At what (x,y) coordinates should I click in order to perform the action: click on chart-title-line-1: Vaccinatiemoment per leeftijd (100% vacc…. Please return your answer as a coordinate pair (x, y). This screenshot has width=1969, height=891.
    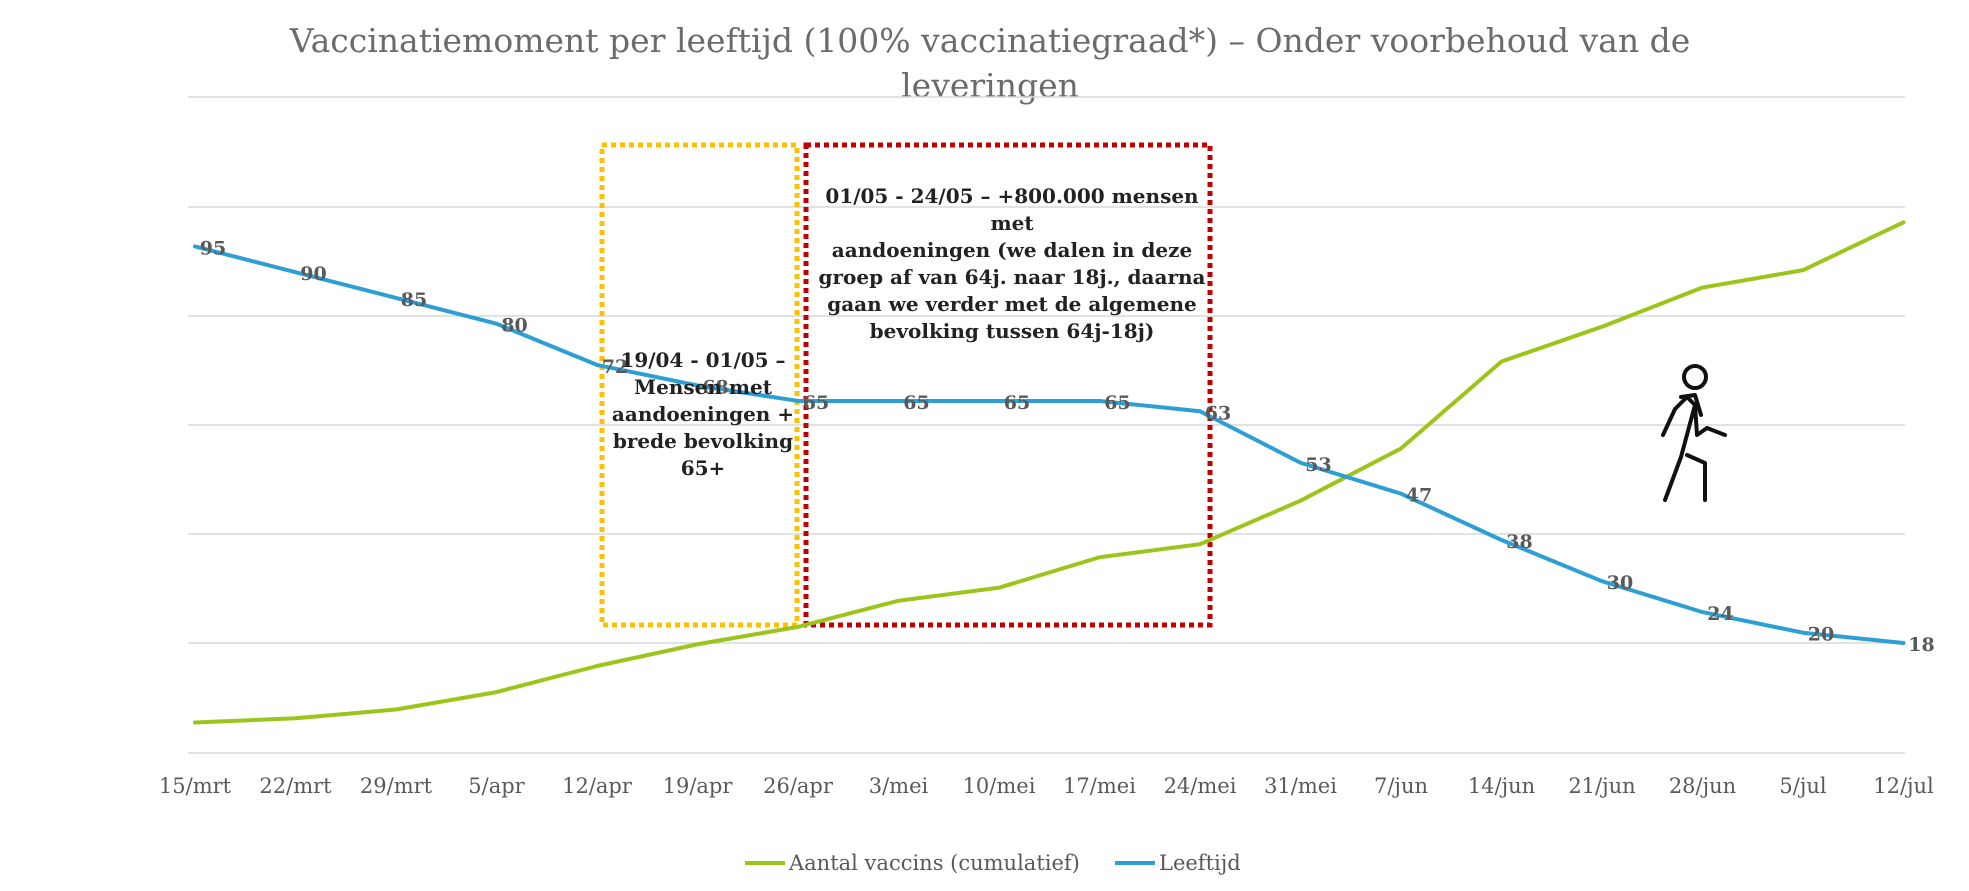
    Looking at the image, I should click on (989, 40).